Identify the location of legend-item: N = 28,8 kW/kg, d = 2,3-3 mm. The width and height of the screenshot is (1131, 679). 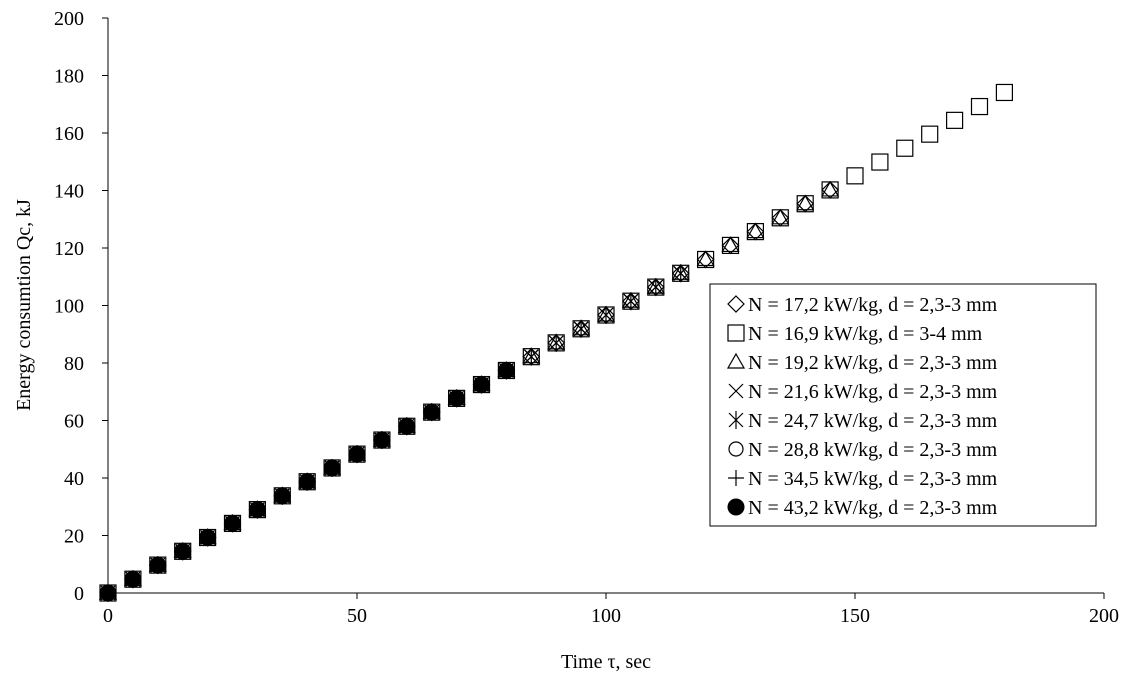
(863, 450).